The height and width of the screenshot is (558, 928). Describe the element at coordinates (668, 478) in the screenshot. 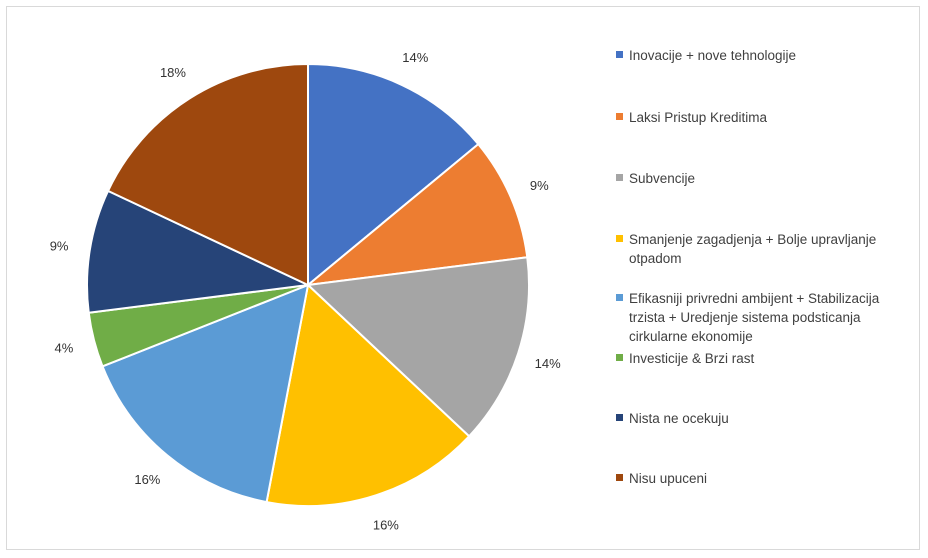

I see `legend-label: Nisu upuceni` at that location.